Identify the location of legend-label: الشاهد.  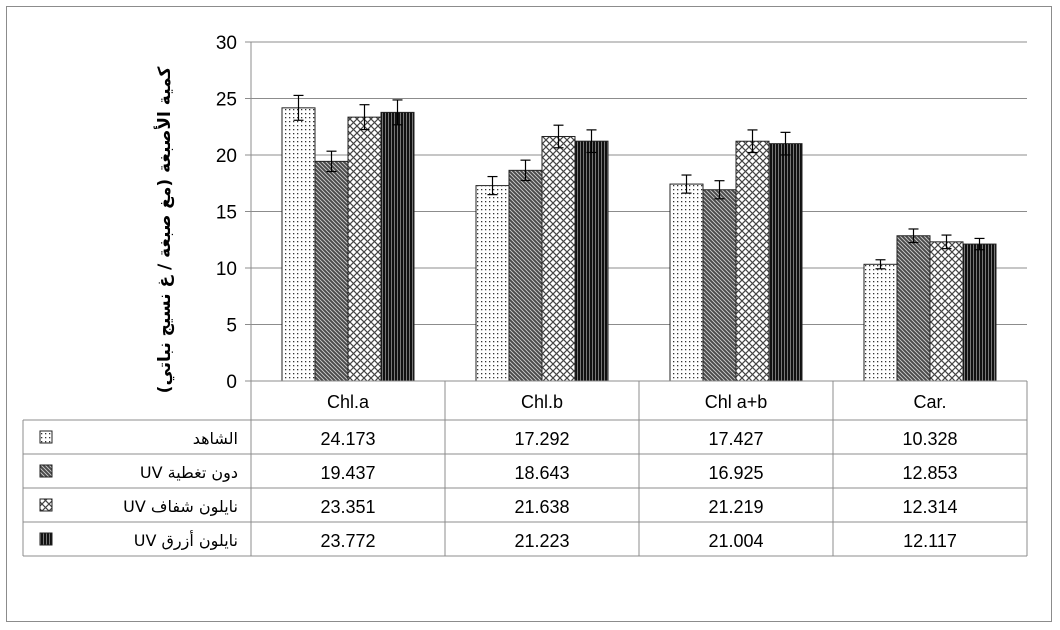
(215, 438).